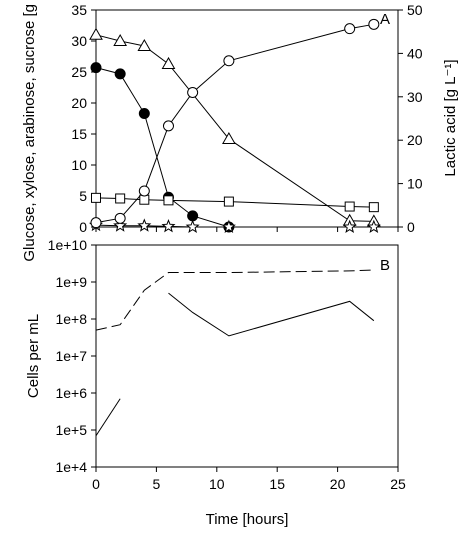  What do you see at coordinates (79, 72) in the screenshot?
I see `panel-a-left-tick-label: 25` at bounding box center [79, 72].